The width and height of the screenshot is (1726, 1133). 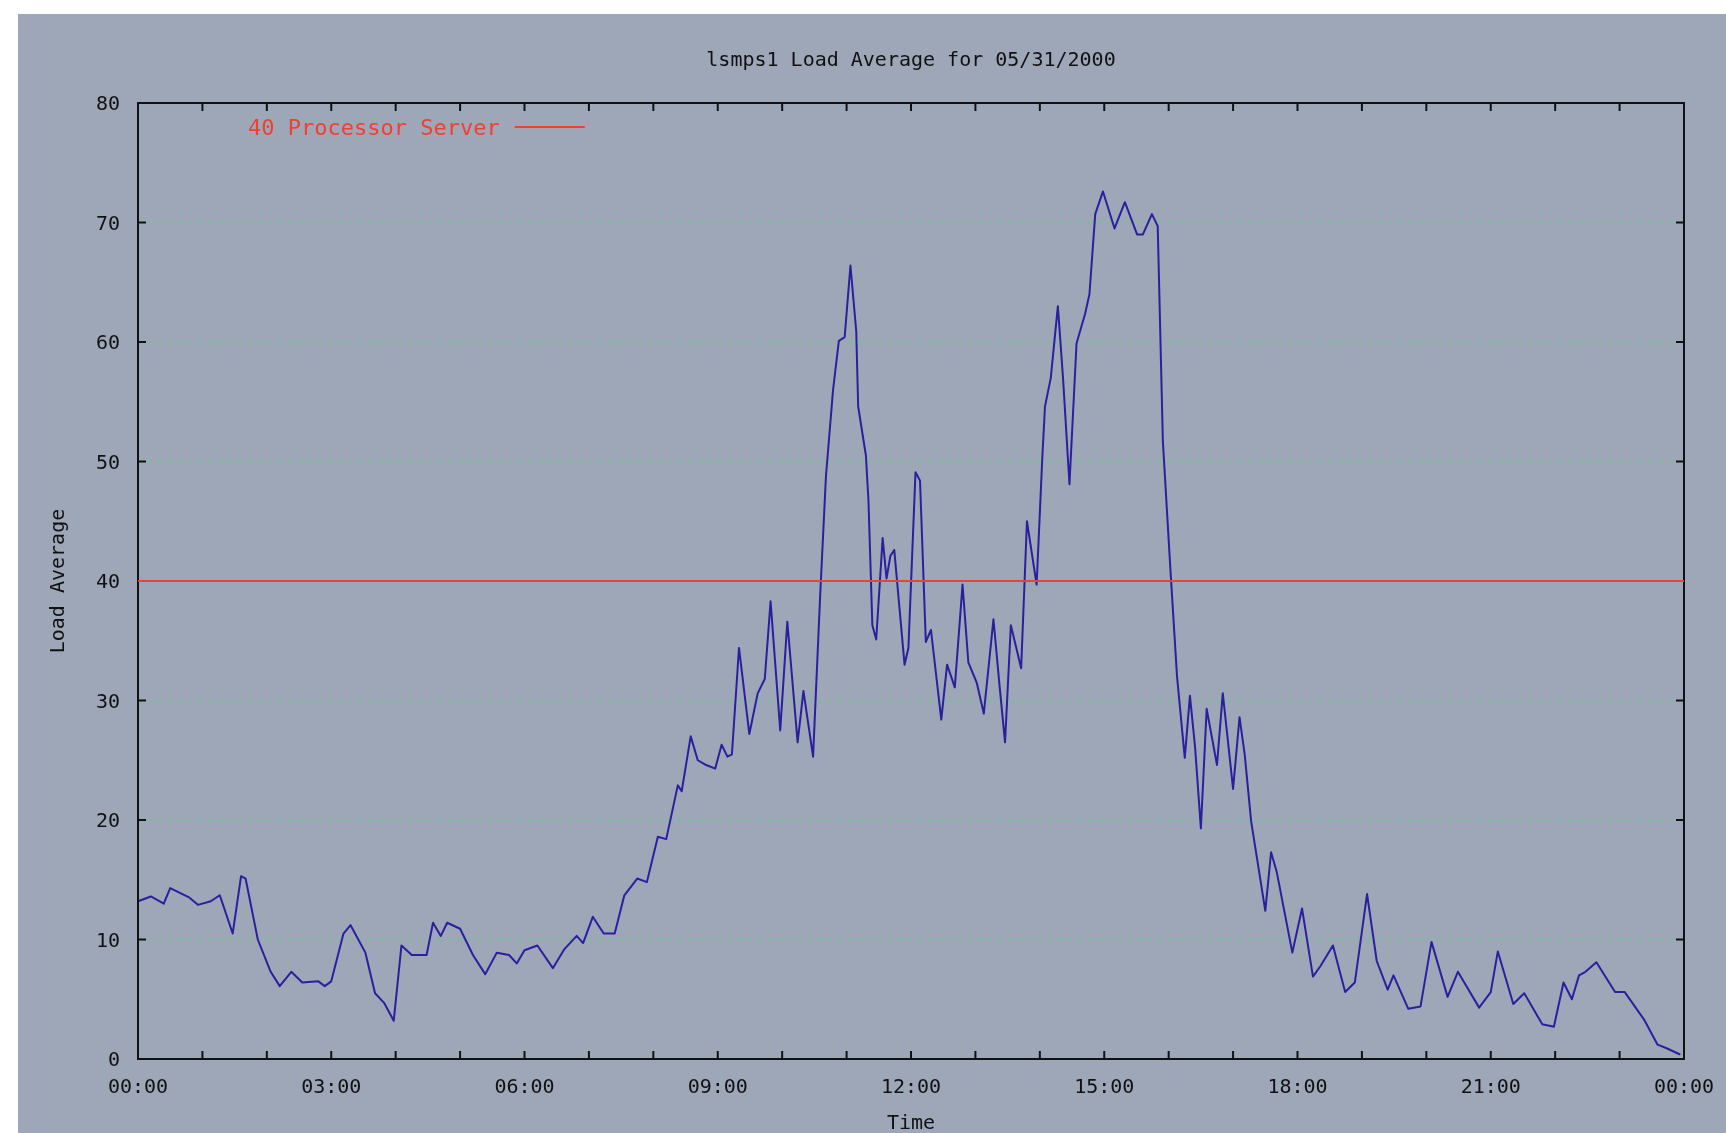 I want to click on y-tick-label: 30, so click(x=107, y=700).